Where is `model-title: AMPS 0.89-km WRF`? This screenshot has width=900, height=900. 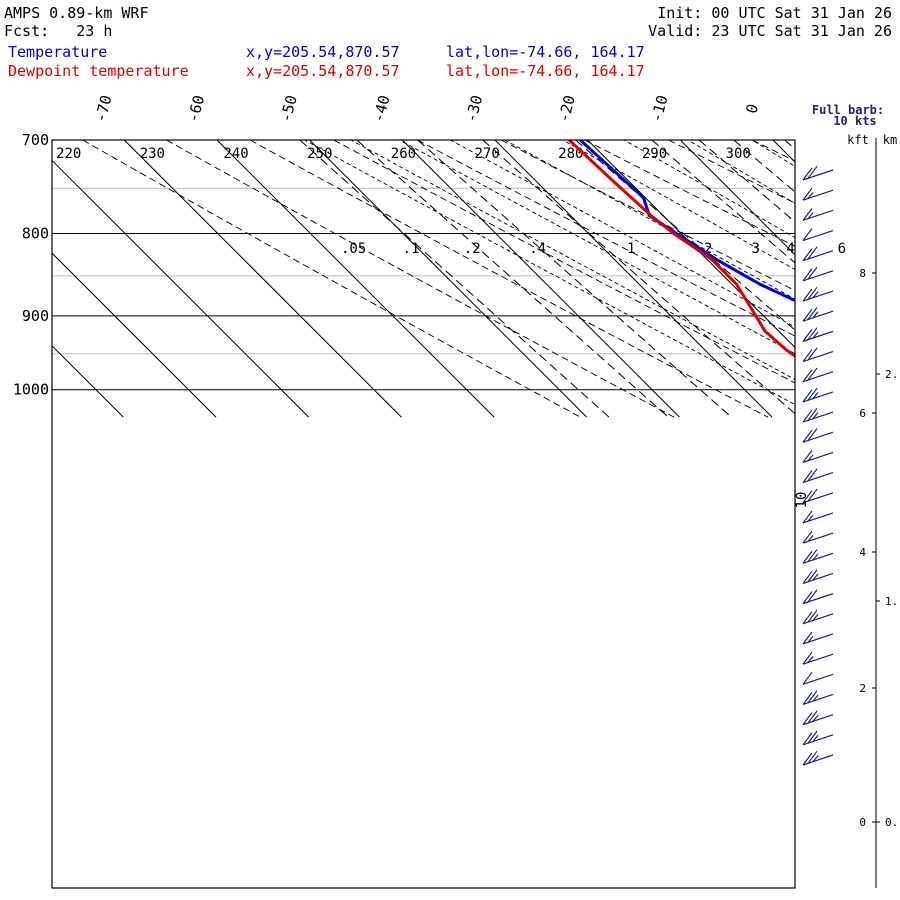 model-title: AMPS 0.89-km WRF is located at coordinates (76, 13).